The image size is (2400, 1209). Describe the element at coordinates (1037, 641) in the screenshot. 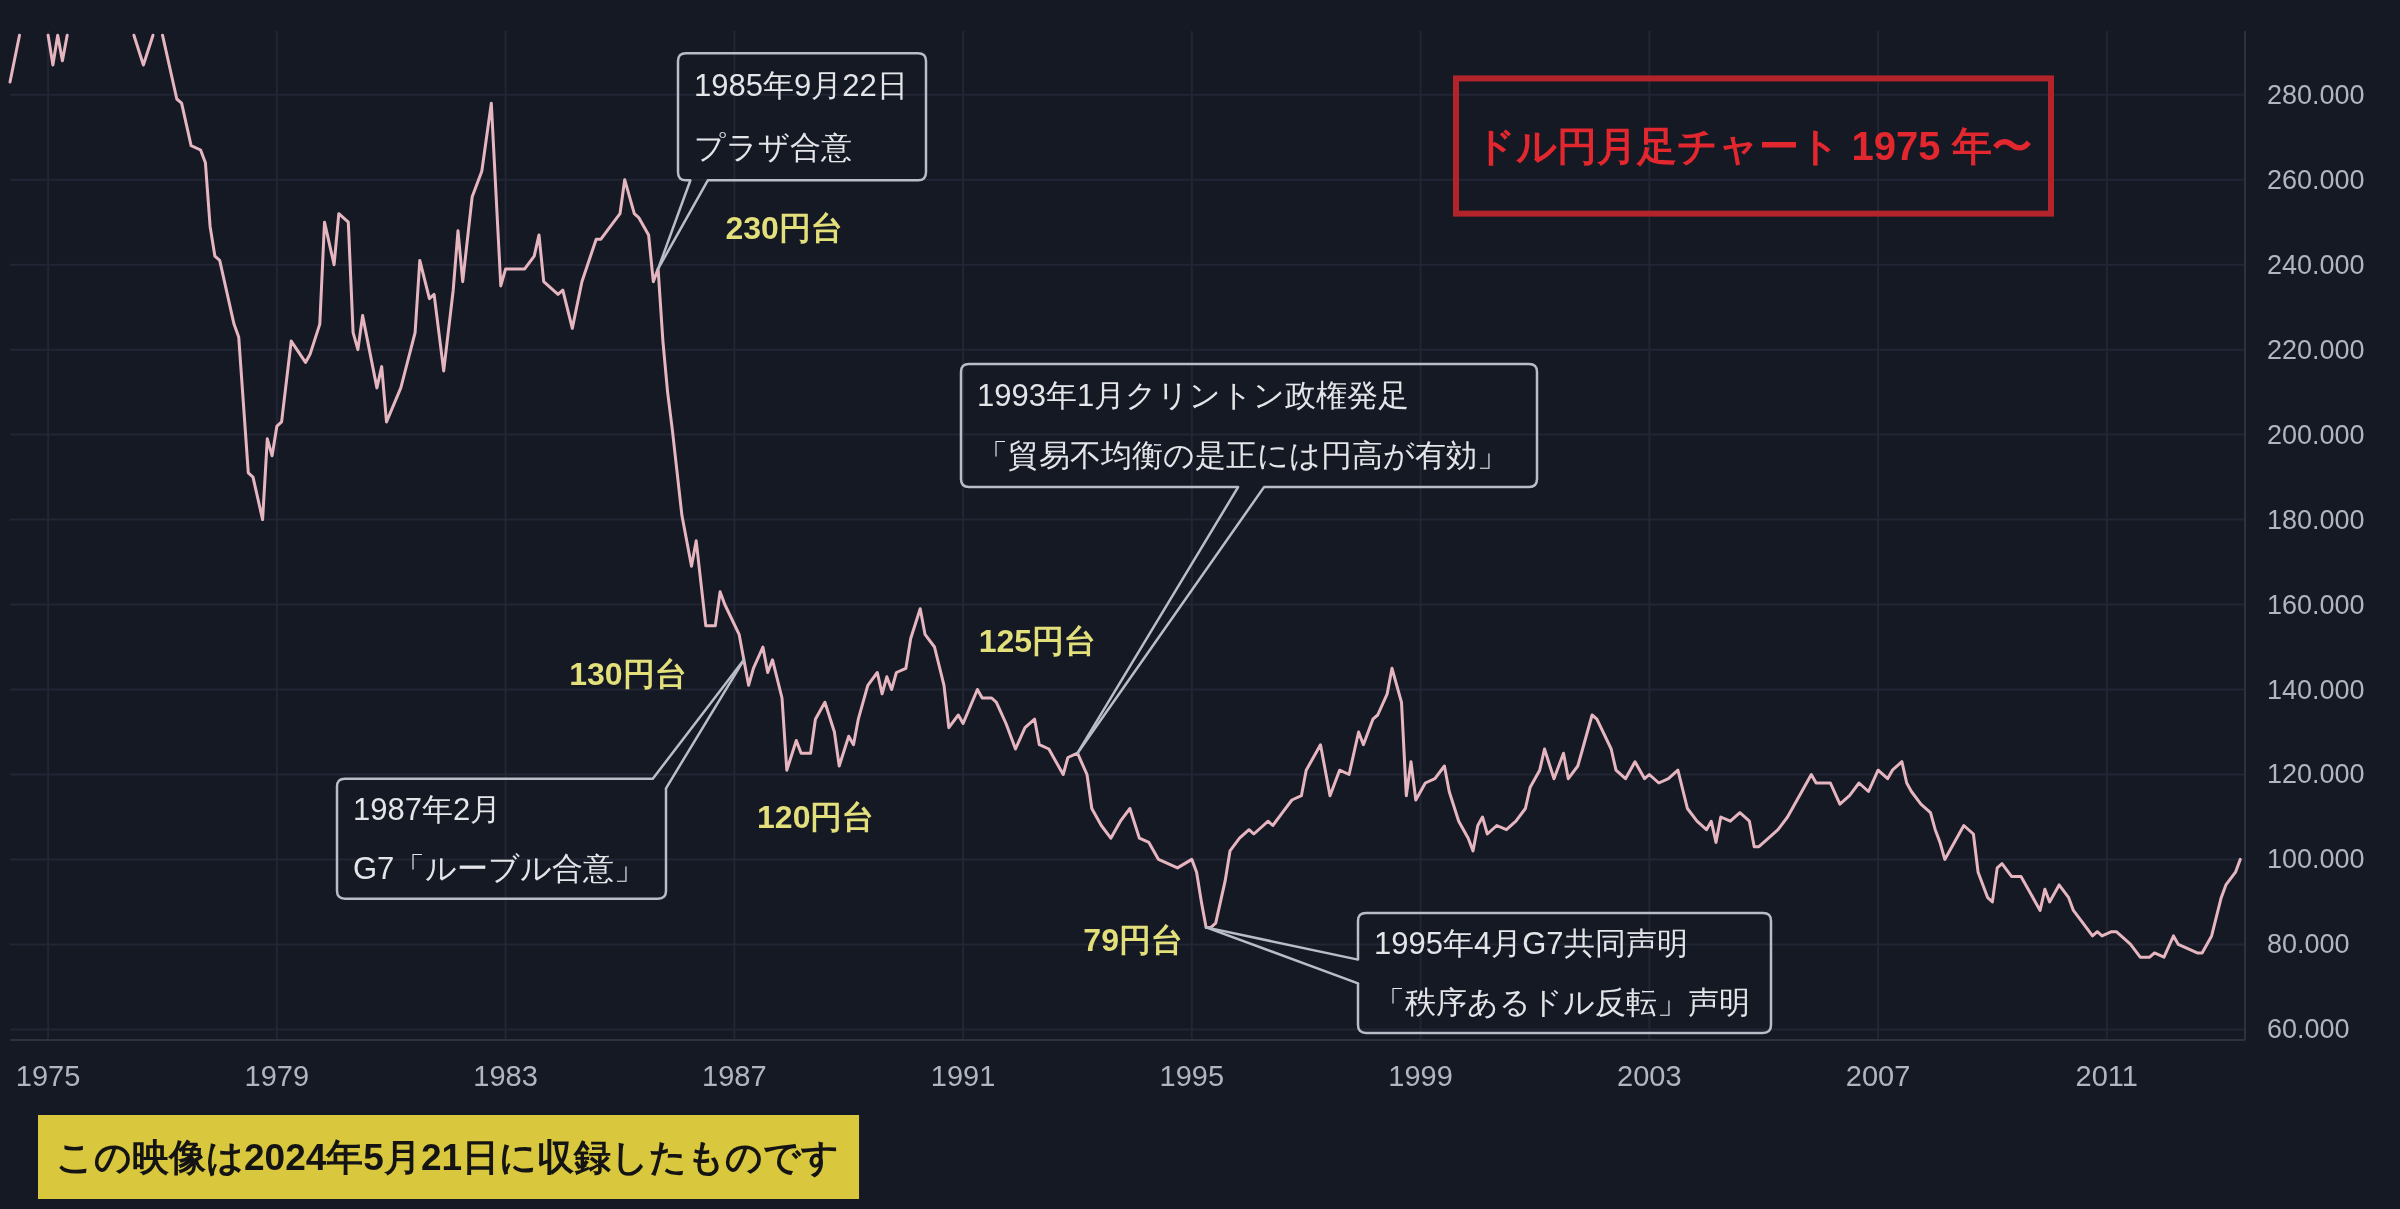

I see `annotation: 125円台` at that location.